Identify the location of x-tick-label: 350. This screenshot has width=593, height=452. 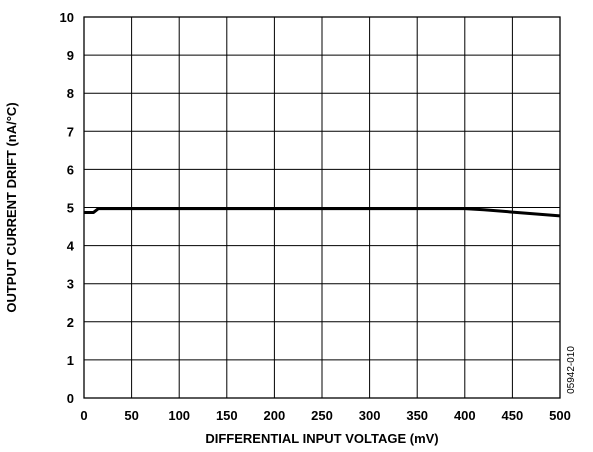
(417, 415).